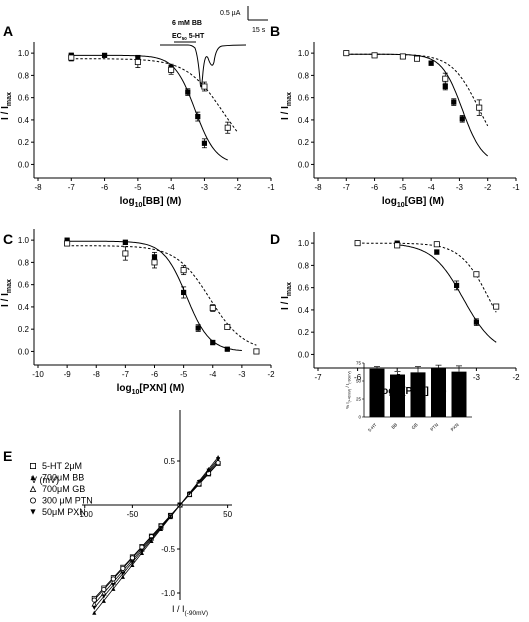  What do you see at coordinates (187, 23) in the screenshot?
I see `trace-annotation-line1: 6 mM BB` at bounding box center [187, 23].